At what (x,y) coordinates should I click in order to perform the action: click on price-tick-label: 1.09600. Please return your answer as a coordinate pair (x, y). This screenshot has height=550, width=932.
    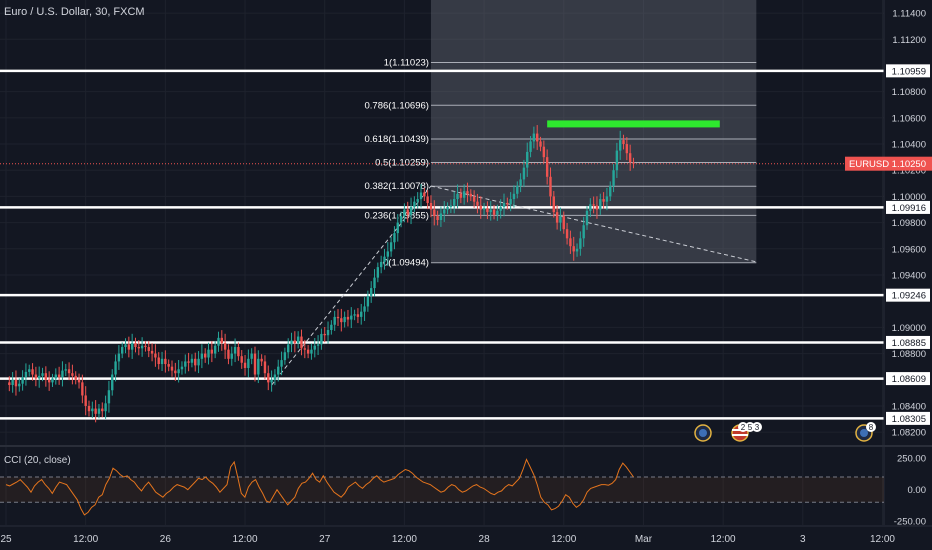
    Looking at the image, I should click on (909, 249).